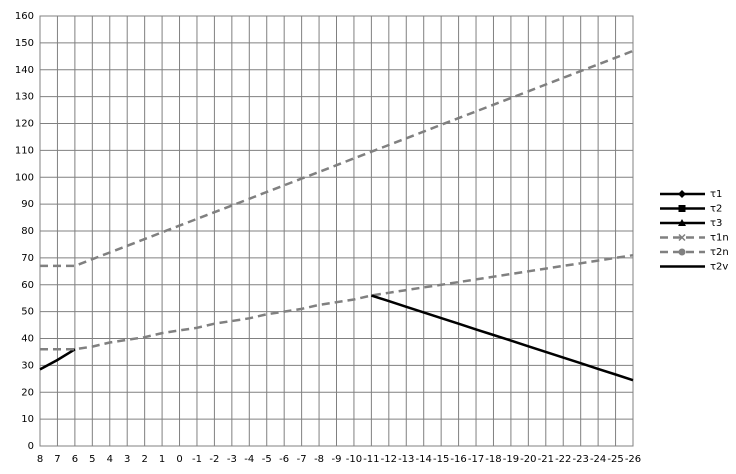  I want to click on x-tick-label: 7, so click(57, 459).